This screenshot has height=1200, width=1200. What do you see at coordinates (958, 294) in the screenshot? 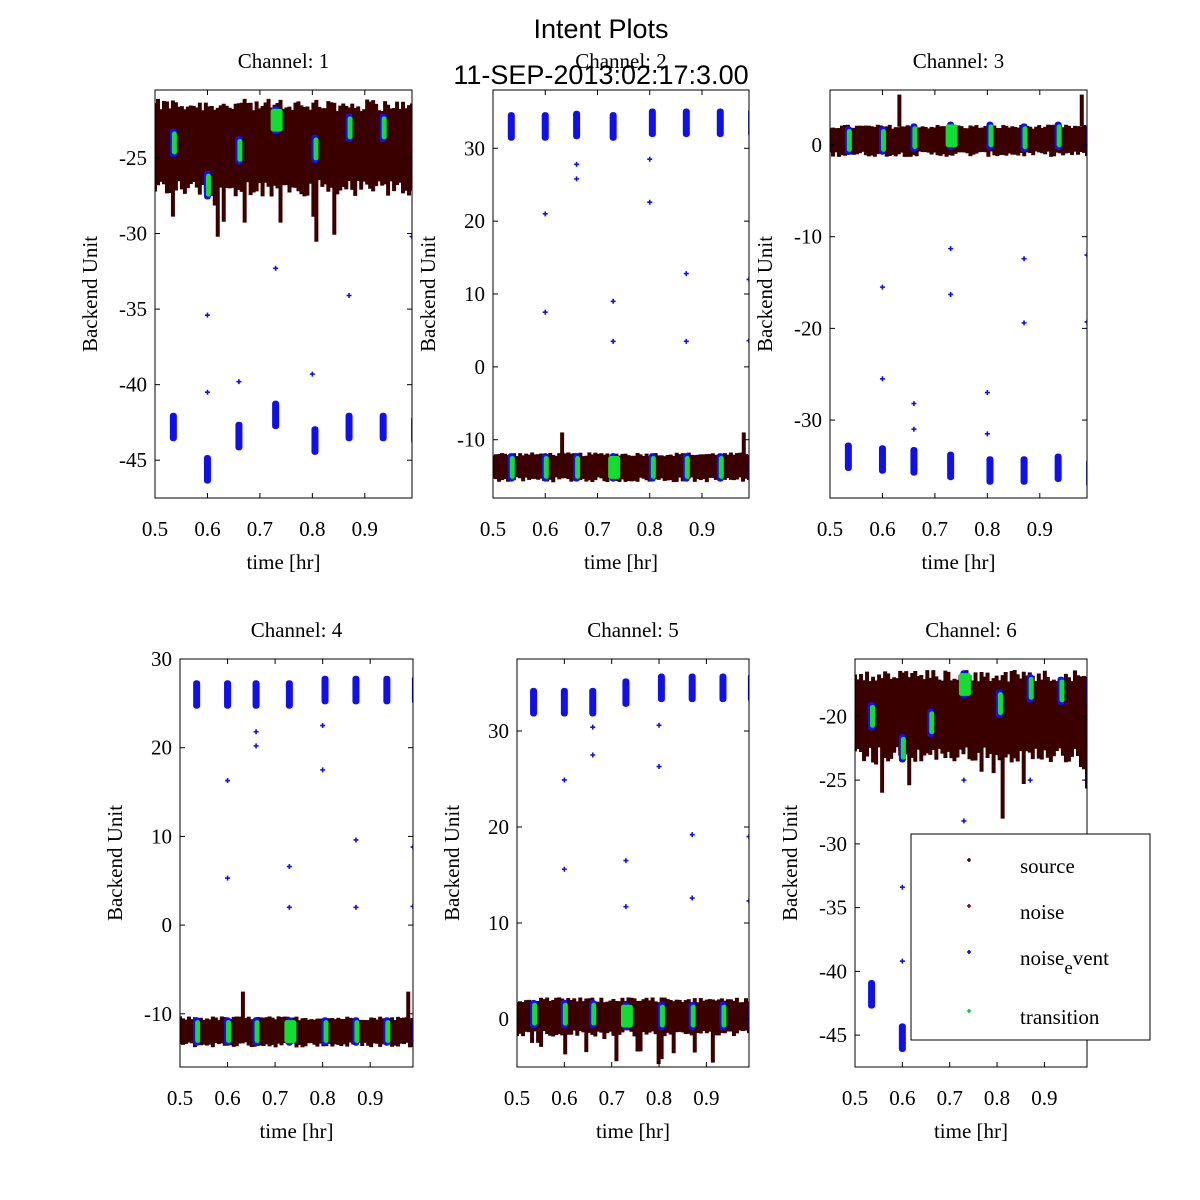
I see `axes-frame` at bounding box center [958, 294].